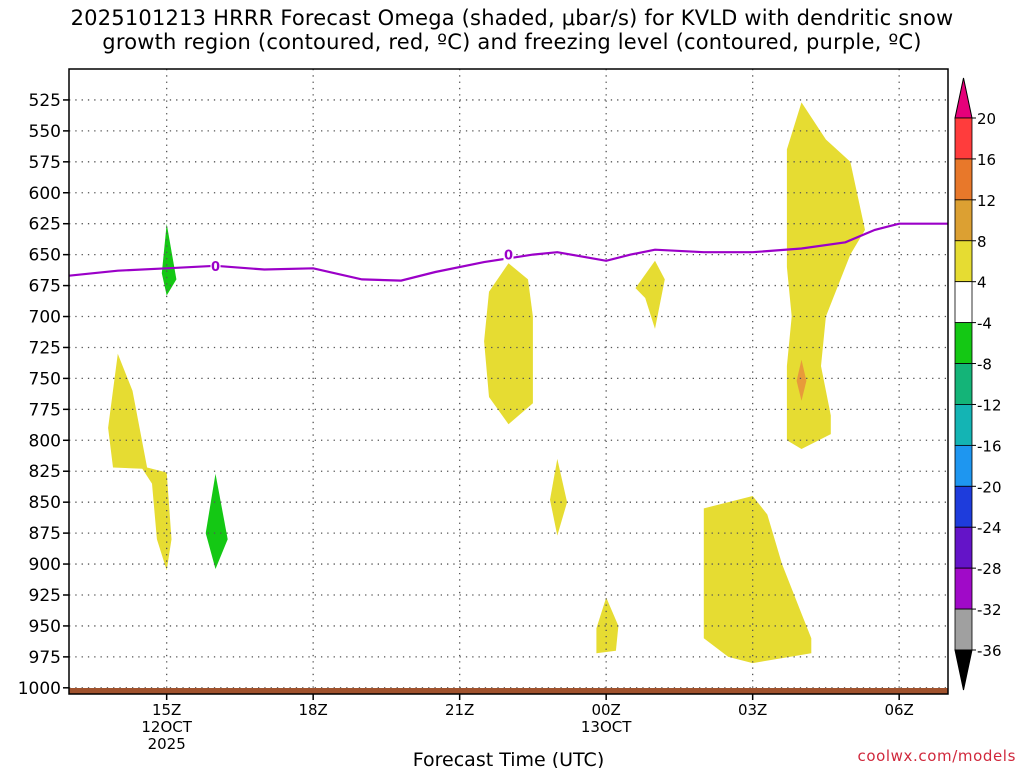  I want to click on y-tick-label-525: 525, so click(45, 101).